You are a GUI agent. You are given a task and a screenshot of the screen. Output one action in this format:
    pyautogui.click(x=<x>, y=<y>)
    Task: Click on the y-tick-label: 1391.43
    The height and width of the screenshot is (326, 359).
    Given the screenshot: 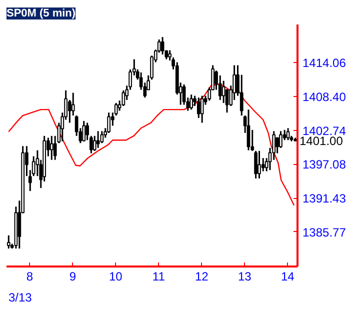 What is the action you would take?
    pyautogui.click(x=324, y=199)
    